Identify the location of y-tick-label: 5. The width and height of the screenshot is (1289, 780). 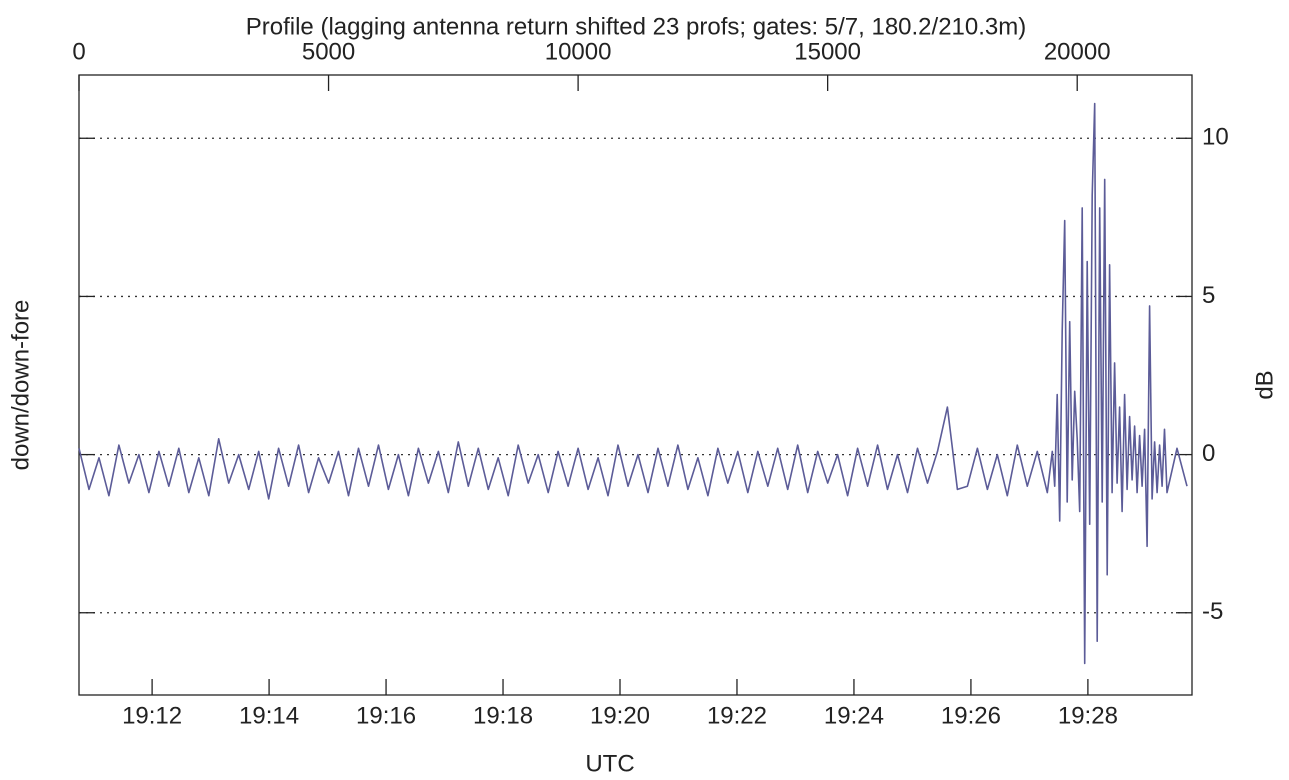
(1208, 295).